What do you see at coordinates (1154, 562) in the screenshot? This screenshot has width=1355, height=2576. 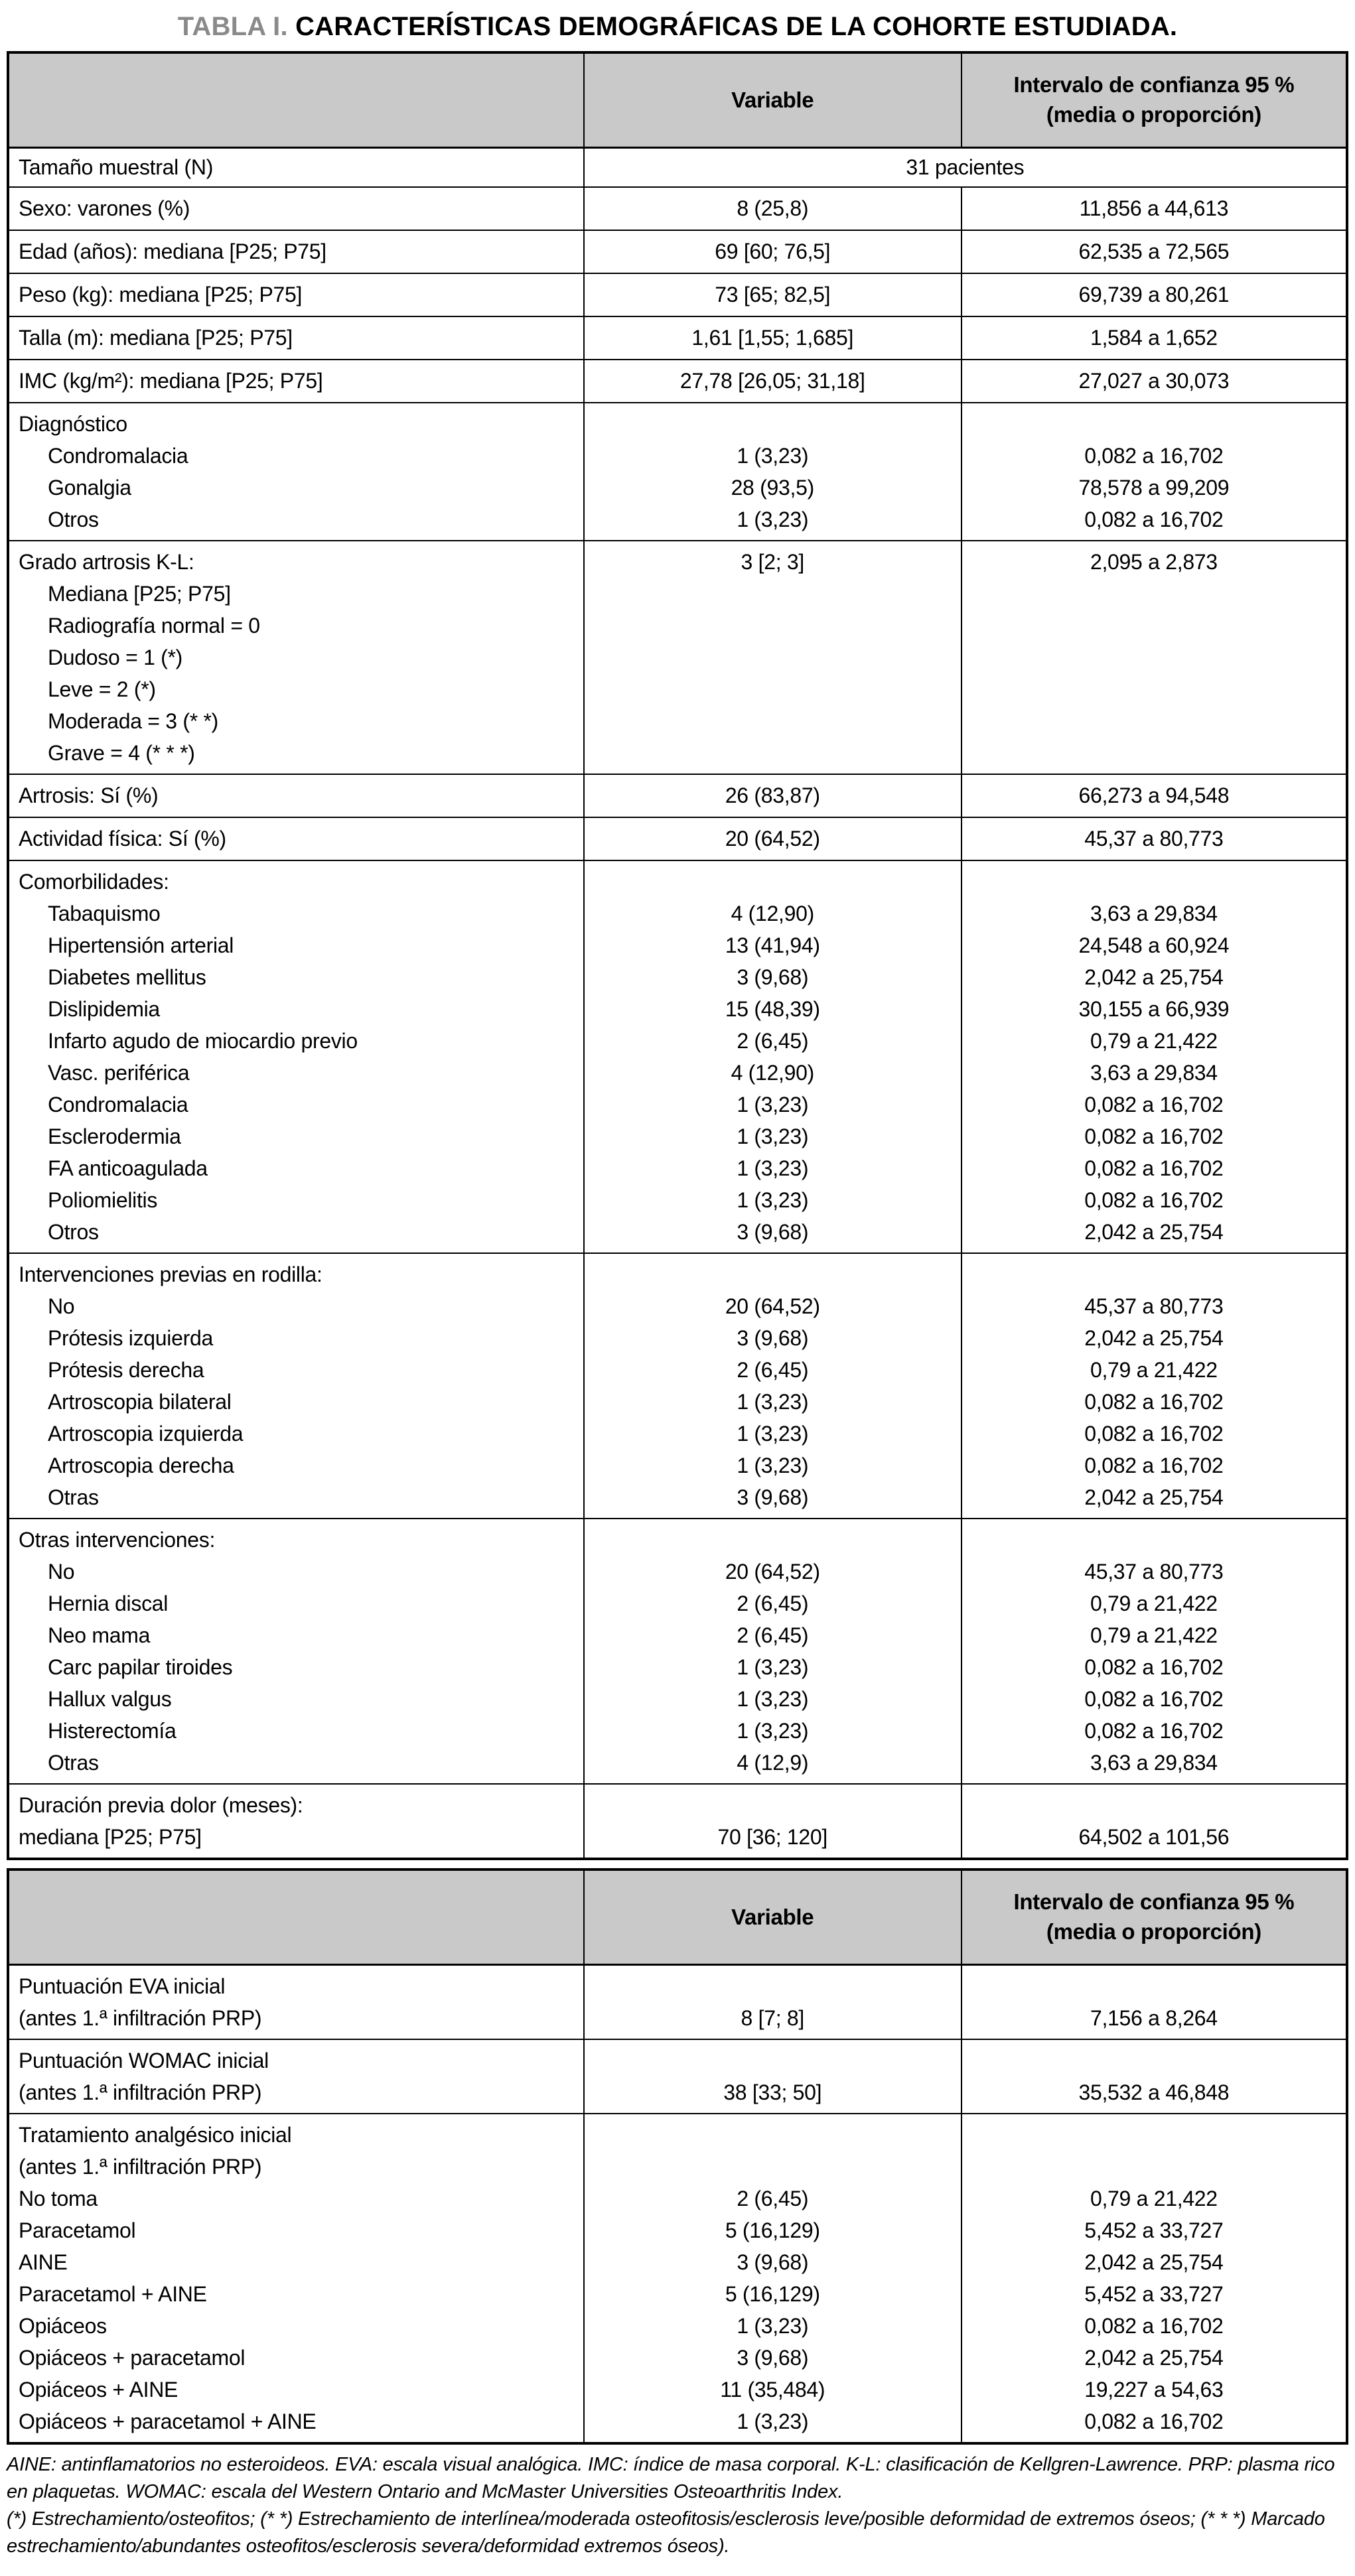 I see `ci-line: 2,095 a 2,873` at bounding box center [1154, 562].